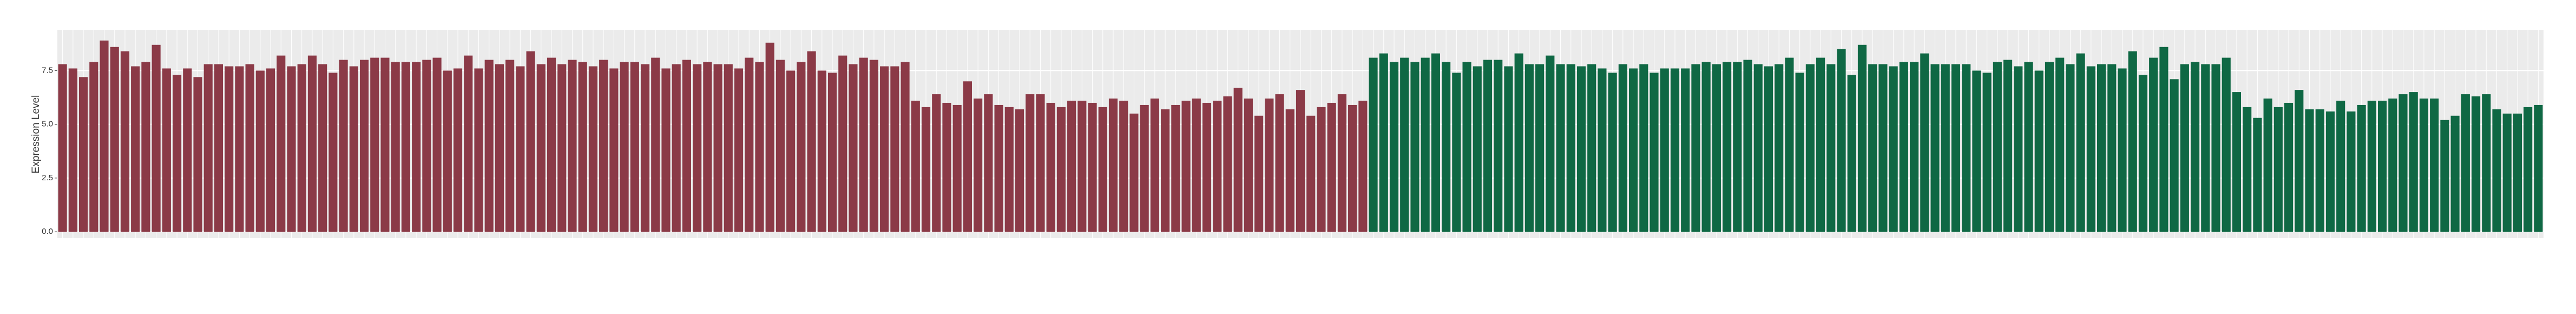  I want to click on y-tick-label: 7.5, so click(47, 70).